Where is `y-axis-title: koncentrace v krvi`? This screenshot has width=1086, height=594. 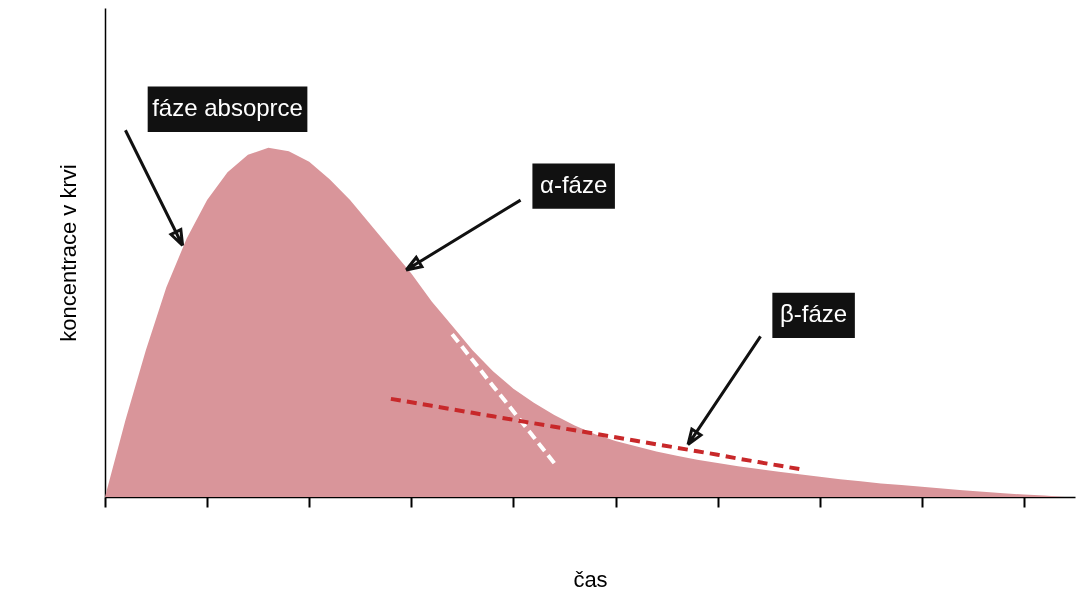 y-axis-title: koncentrace v krvi is located at coordinates (68, 253).